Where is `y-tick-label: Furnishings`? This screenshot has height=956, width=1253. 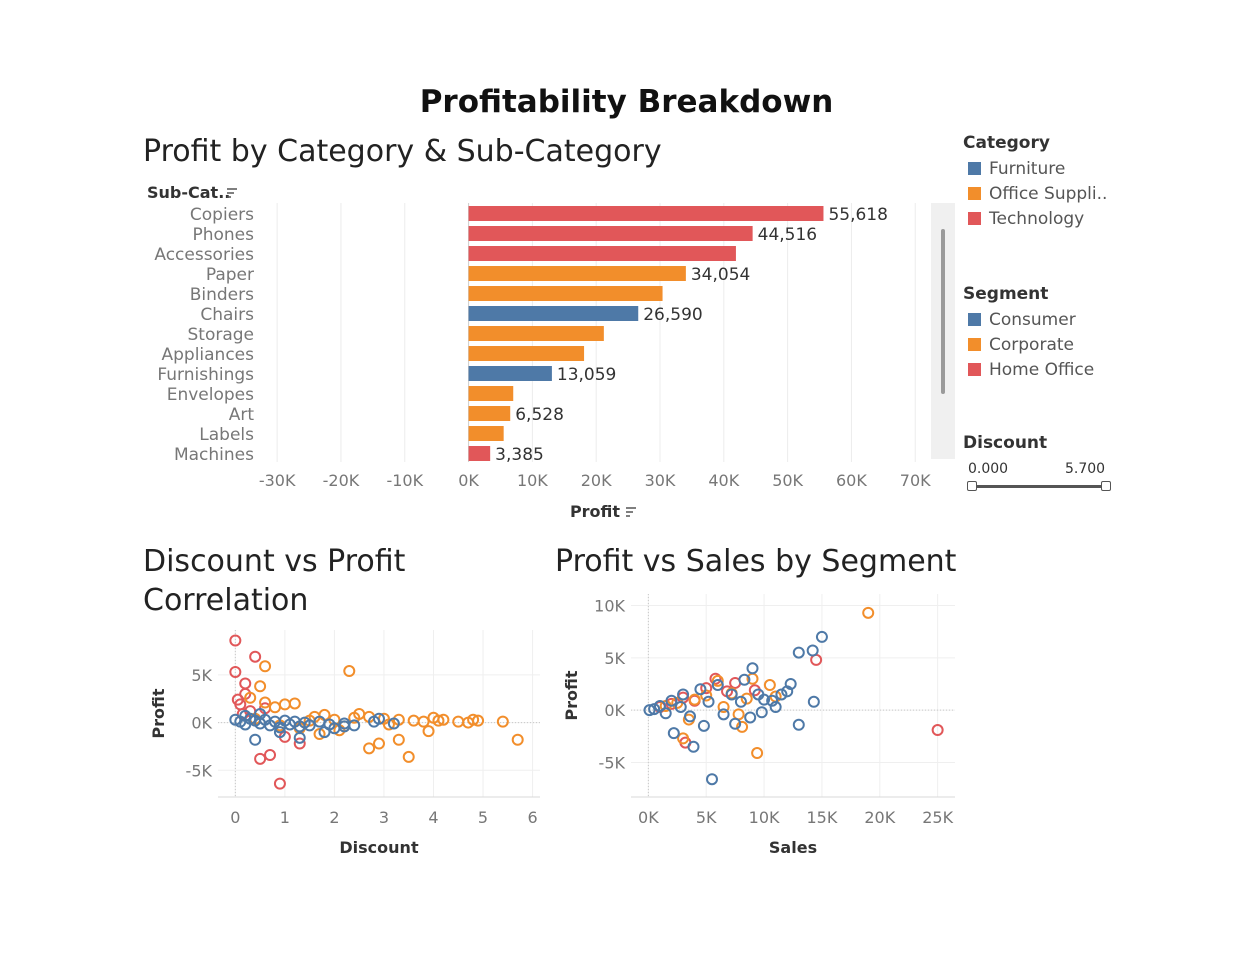 y-tick-label: Furnishings is located at coordinates (205, 375).